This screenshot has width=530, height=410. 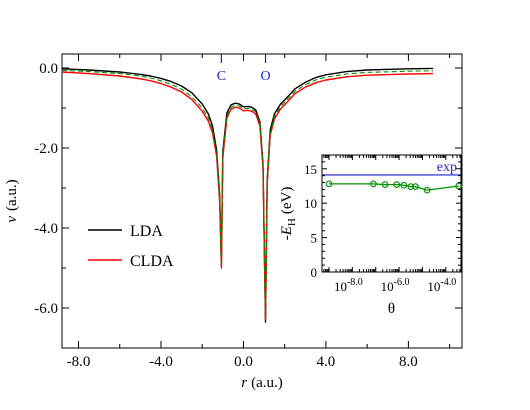 I want to click on inset-y-tick-label: 0, so click(x=314, y=272).